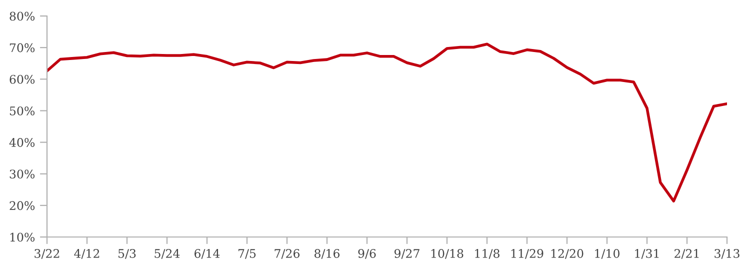 Image resolution: width=751 pixels, height=269 pixels. I want to click on y-tick-label: 40%, so click(22, 142).